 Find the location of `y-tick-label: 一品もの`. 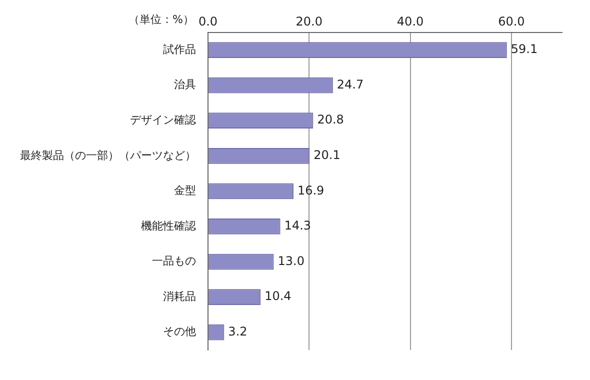

y-tick-label: 一品もの is located at coordinates (174, 261).